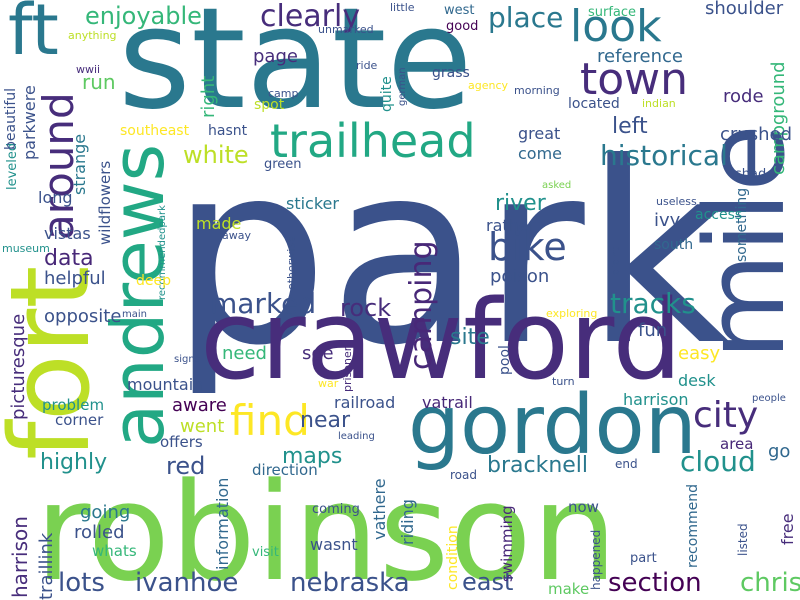  What do you see at coordinates (505, 360) in the screenshot?
I see `cloud-word: pool` at bounding box center [505, 360].